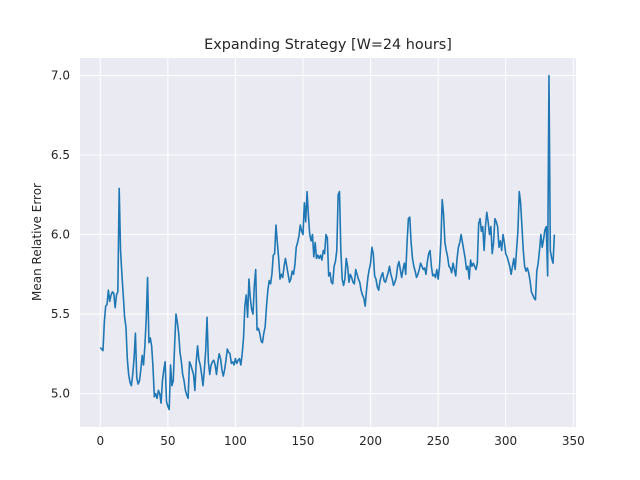 The height and width of the screenshot is (480, 640). Describe the element at coordinates (303, 441) in the screenshot. I see `x-tick-label: 150` at that location.